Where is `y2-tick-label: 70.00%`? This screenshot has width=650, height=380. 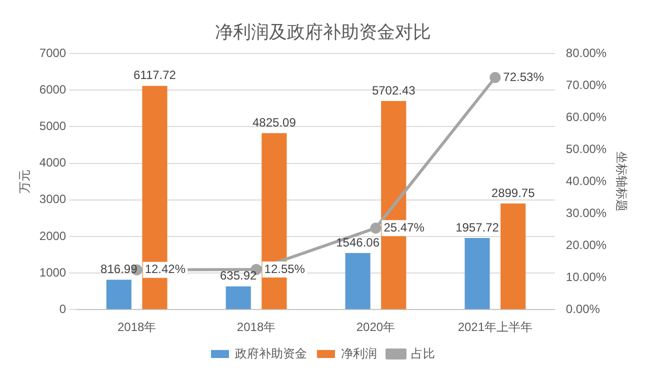
y2-tick-label: 70.00% is located at coordinates (586, 85).